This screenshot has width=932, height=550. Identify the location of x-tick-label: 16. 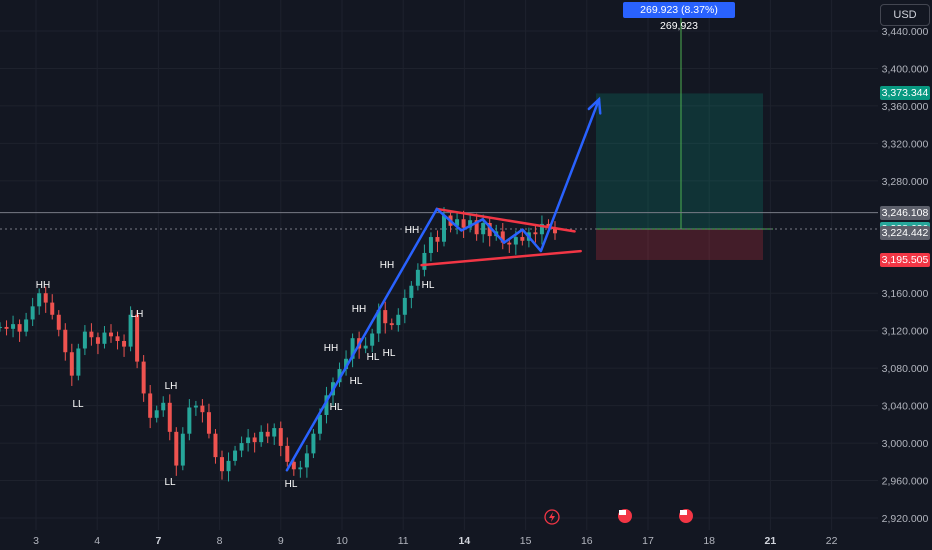
(587, 541).